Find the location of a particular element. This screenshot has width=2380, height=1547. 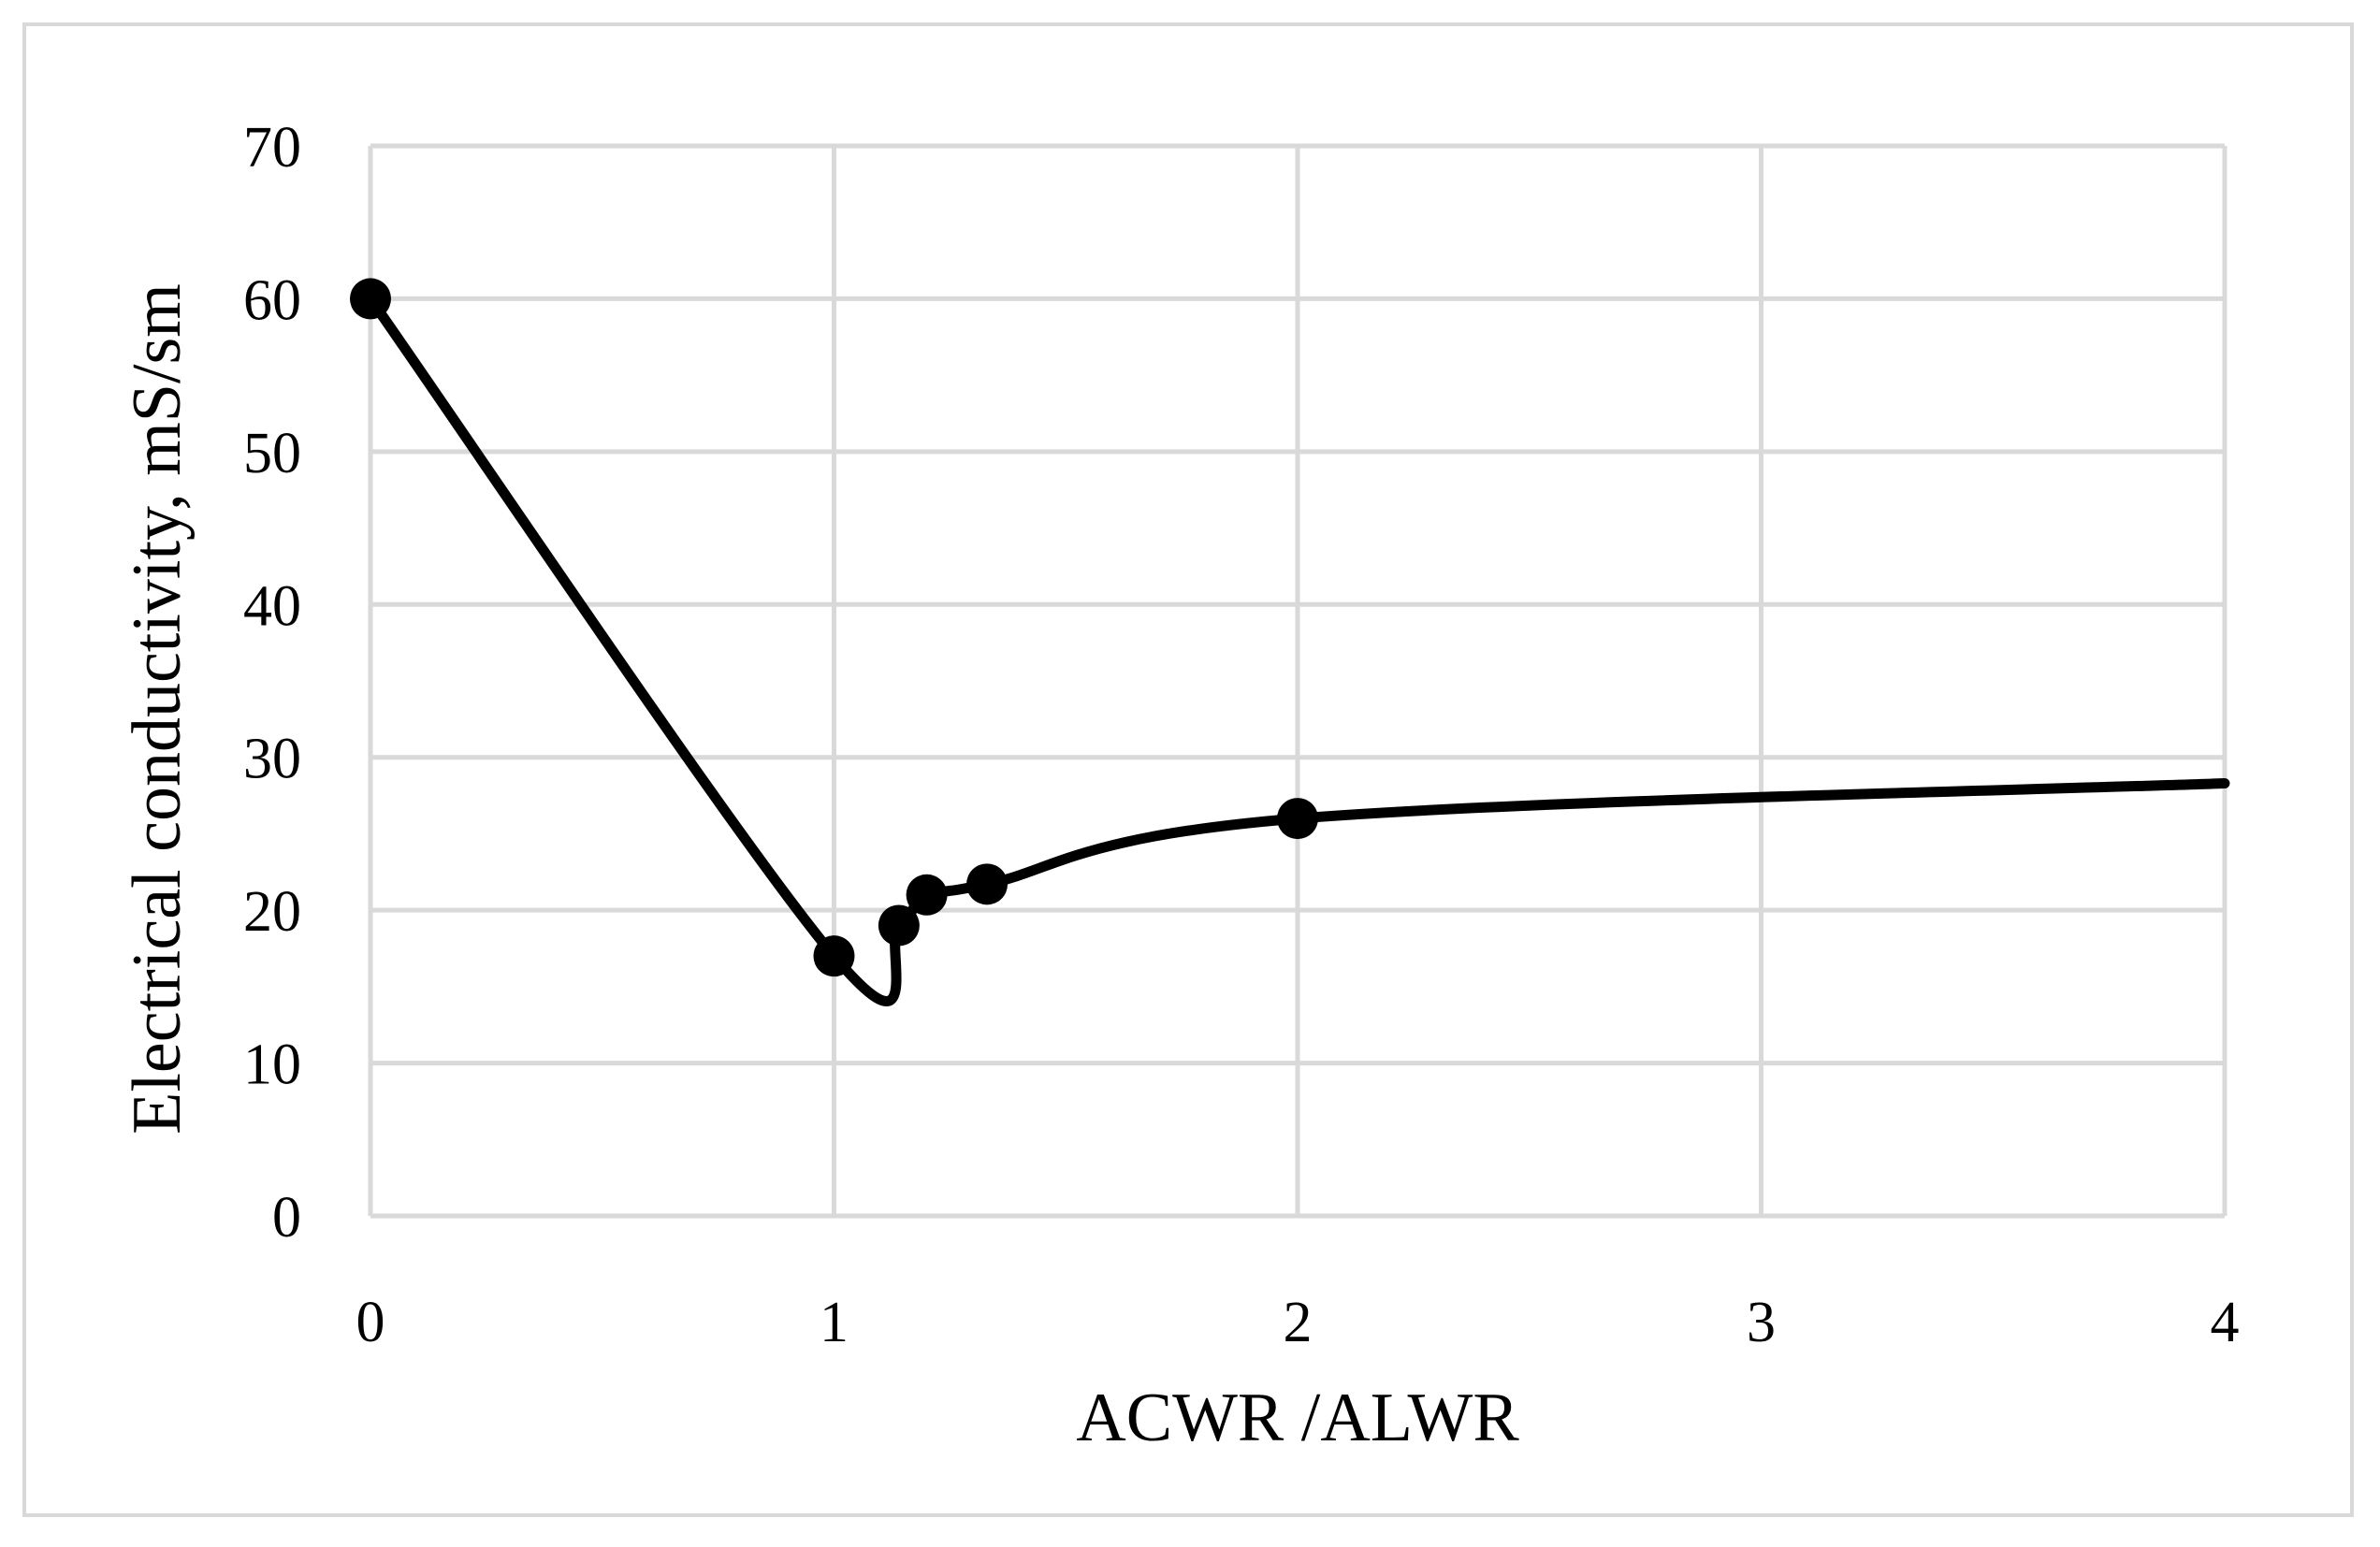

x-tick-label-4: 4 is located at coordinates (2225, 1322).